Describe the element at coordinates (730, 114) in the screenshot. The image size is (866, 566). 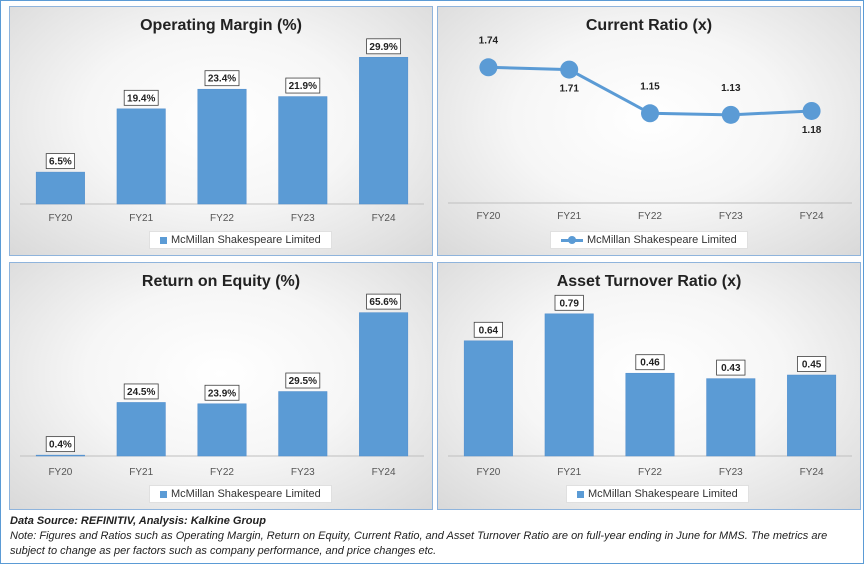
I see `point-fy23` at that location.